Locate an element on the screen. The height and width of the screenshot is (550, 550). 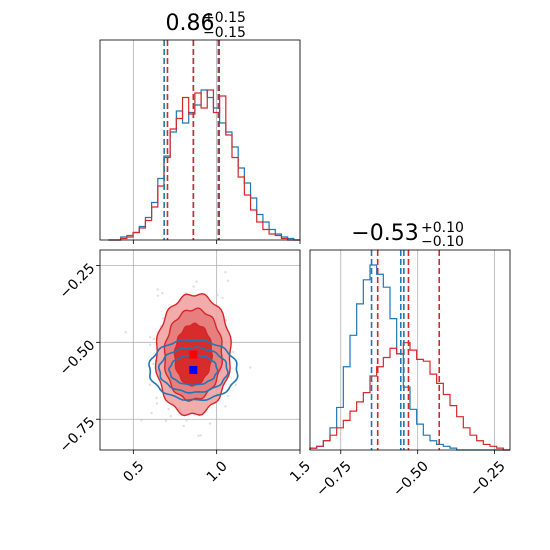
tick-label-x-param-2: −0.75 is located at coordinates (334, 479).